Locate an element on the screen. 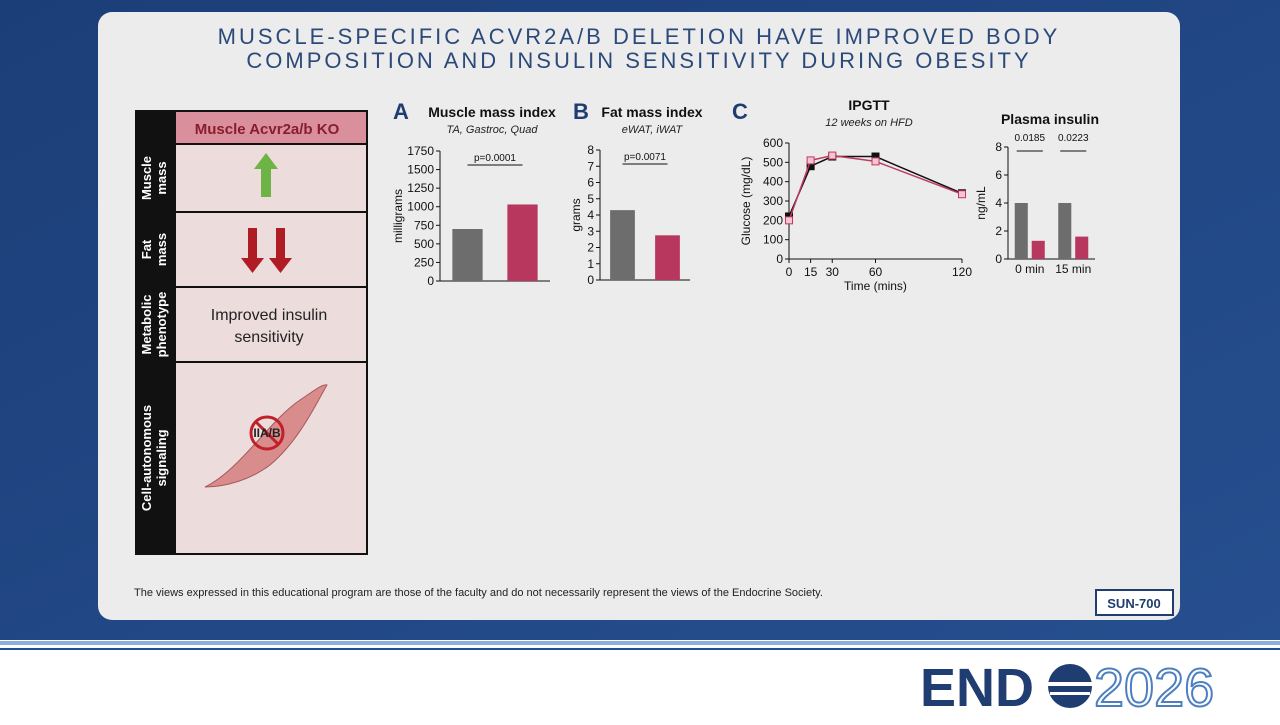 This screenshot has height=725, width=1280. table-header is located at coordinates (271, 127).